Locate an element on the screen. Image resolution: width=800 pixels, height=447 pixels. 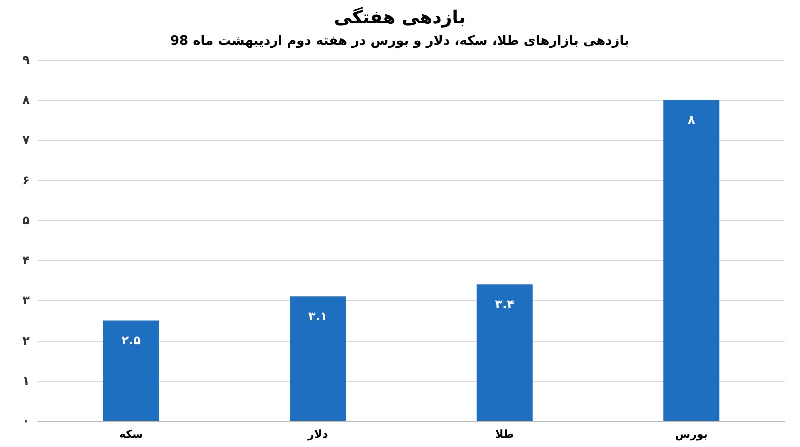
data-label: ۸ is located at coordinates (692, 120).